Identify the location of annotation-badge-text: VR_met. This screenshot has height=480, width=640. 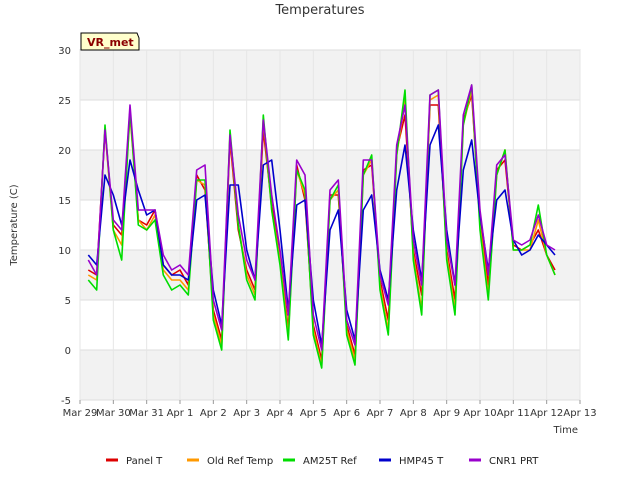
(110, 42).